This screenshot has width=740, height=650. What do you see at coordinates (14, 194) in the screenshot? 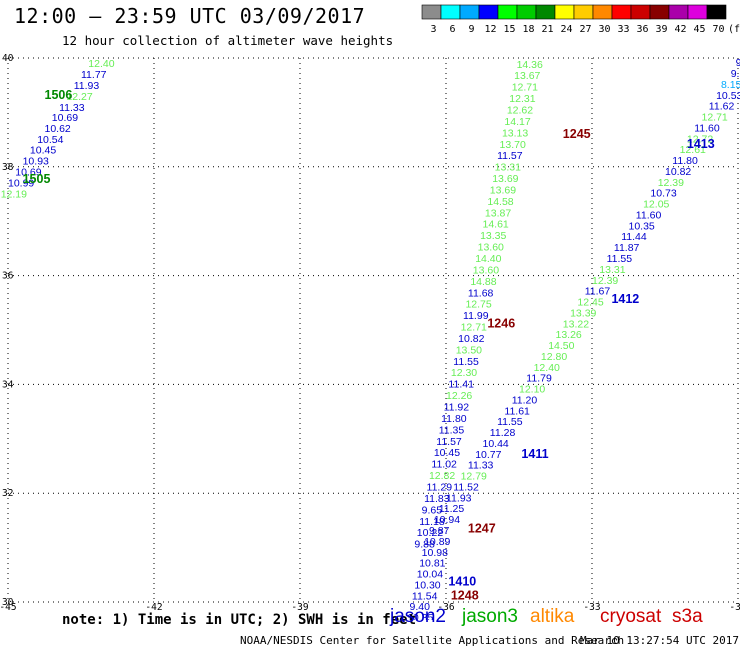
I see `wave-height-value: 12.19` at bounding box center [14, 194].